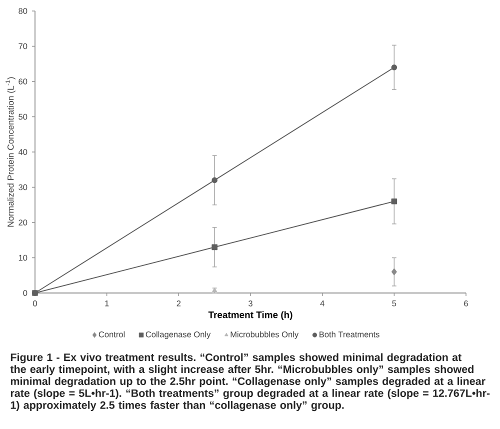  What do you see at coordinates (322, 303) in the screenshot?
I see `x-tick-label: 4` at bounding box center [322, 303].